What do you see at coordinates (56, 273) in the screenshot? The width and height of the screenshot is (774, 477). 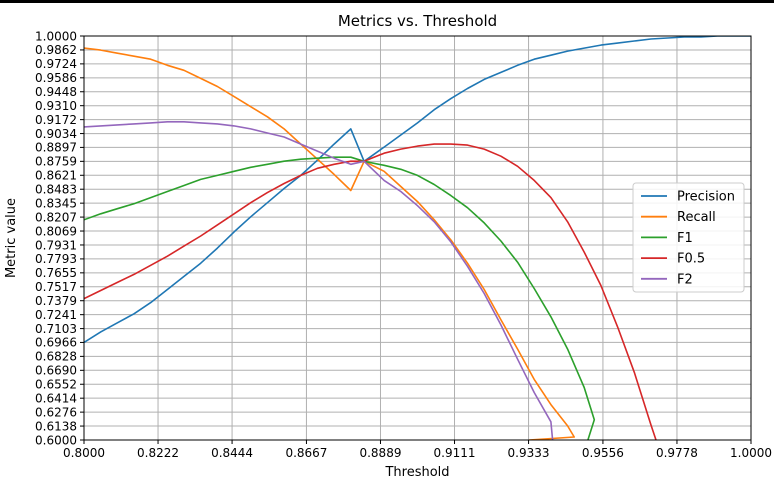 I see `y-tick-label: 0.7655` at bounding box center [56, 273].